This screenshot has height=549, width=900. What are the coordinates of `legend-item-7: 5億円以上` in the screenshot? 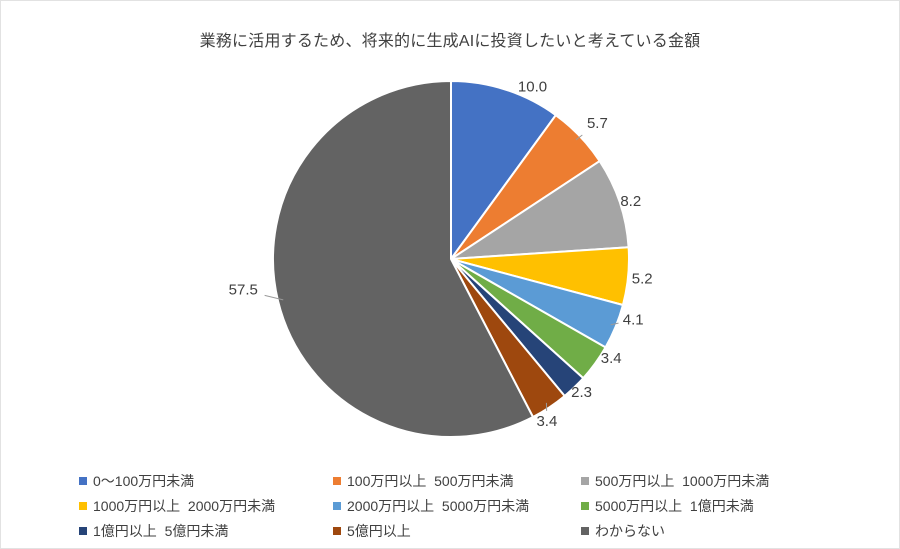 It's located at (457, 530).